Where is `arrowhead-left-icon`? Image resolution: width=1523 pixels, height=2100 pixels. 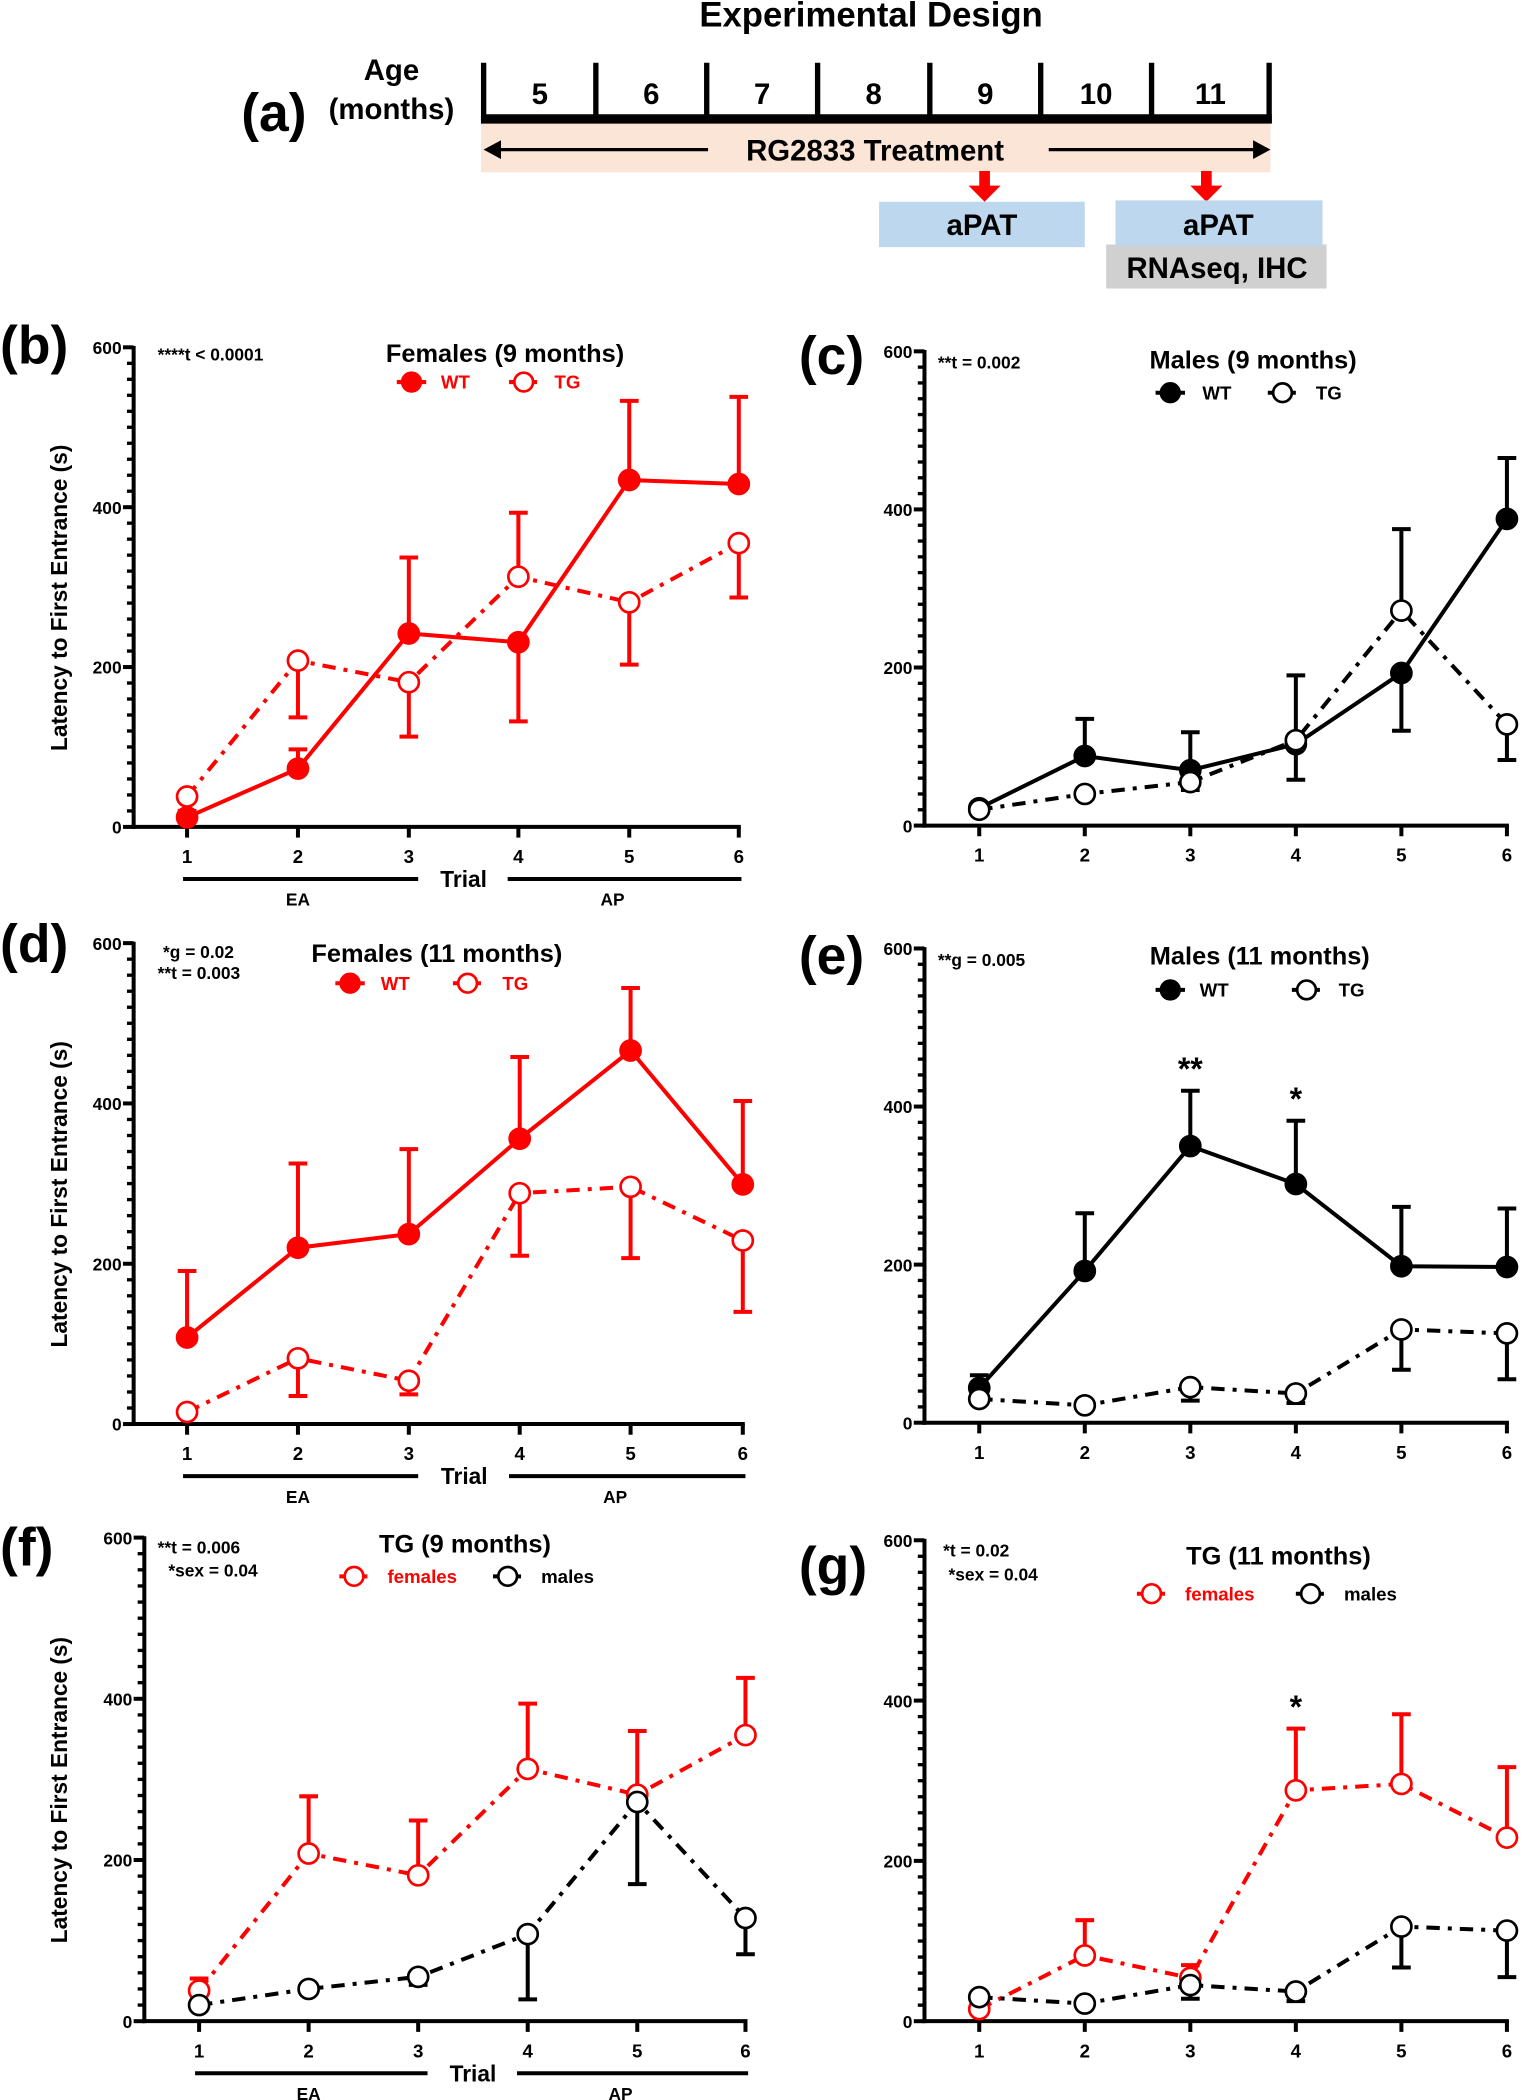 arrowhead-left-icon is located at coordinates (492, 149).